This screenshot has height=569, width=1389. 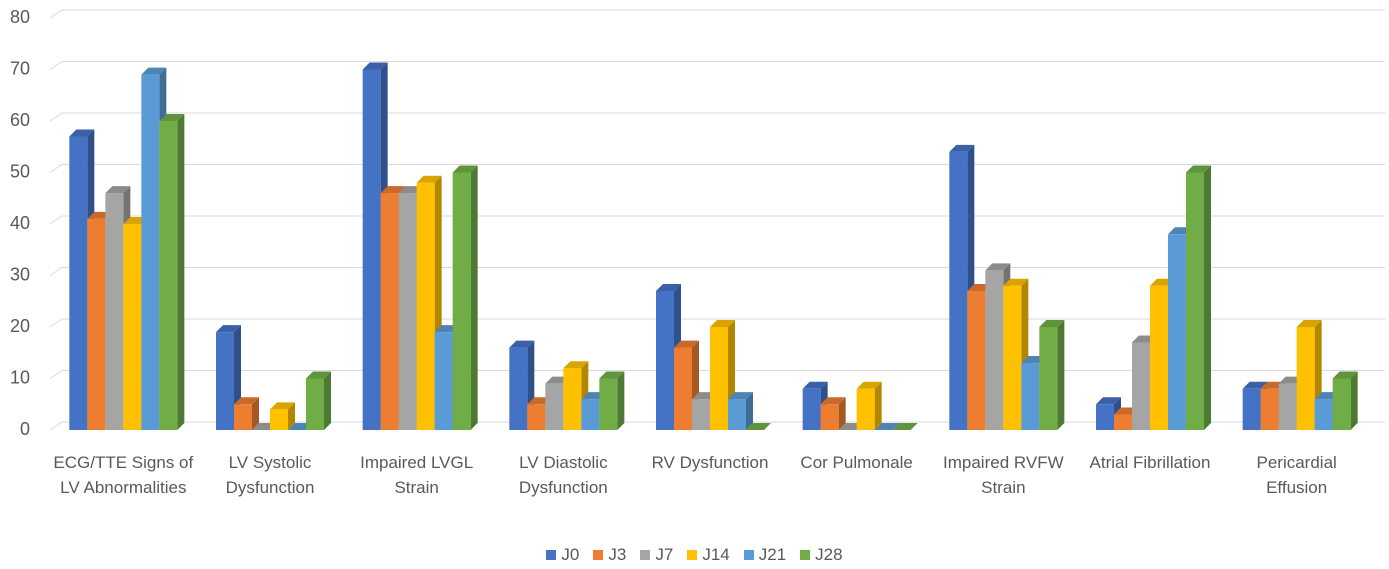 I want to click on y-tick-label: 60, so click(x=20, y=120).